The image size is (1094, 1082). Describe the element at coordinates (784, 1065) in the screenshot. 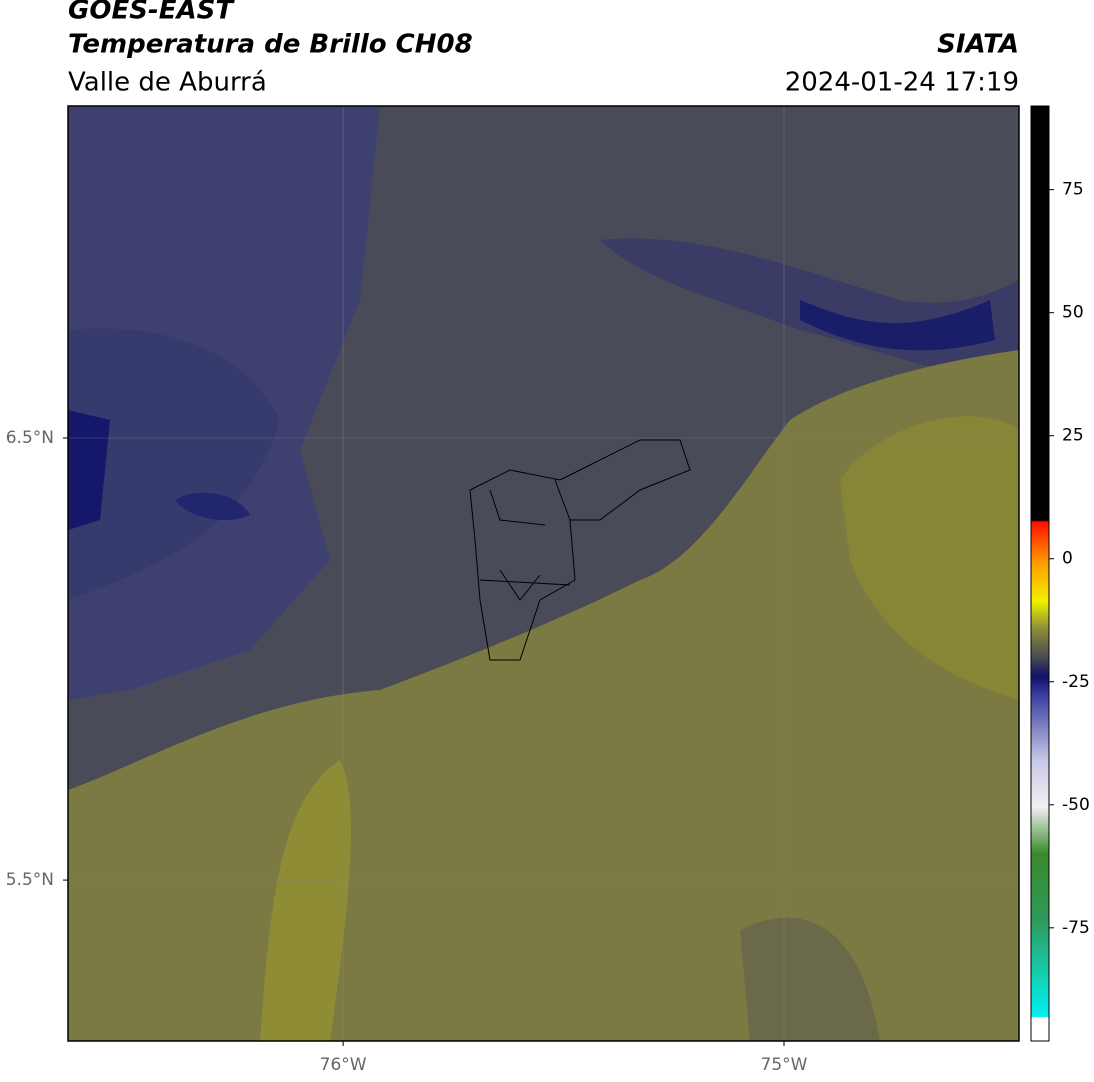

I see `x-tick-label: 75°W` at that location.